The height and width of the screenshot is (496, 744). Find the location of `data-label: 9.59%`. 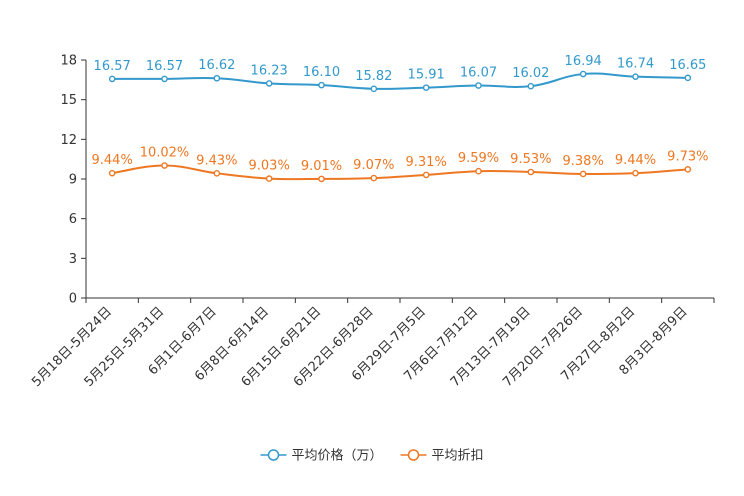

data-label: 9.59% is located at coordinates (478, 158).